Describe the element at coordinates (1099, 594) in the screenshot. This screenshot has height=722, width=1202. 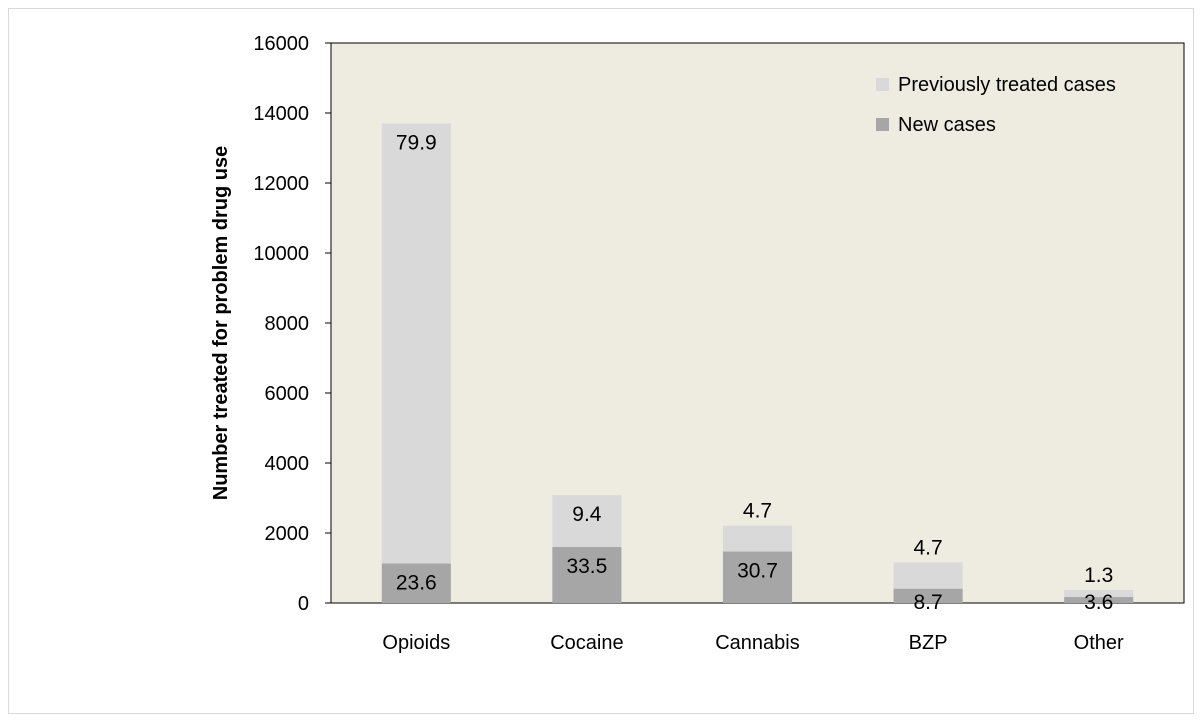
I see `bar-other-previously-treated-cases` at that location.